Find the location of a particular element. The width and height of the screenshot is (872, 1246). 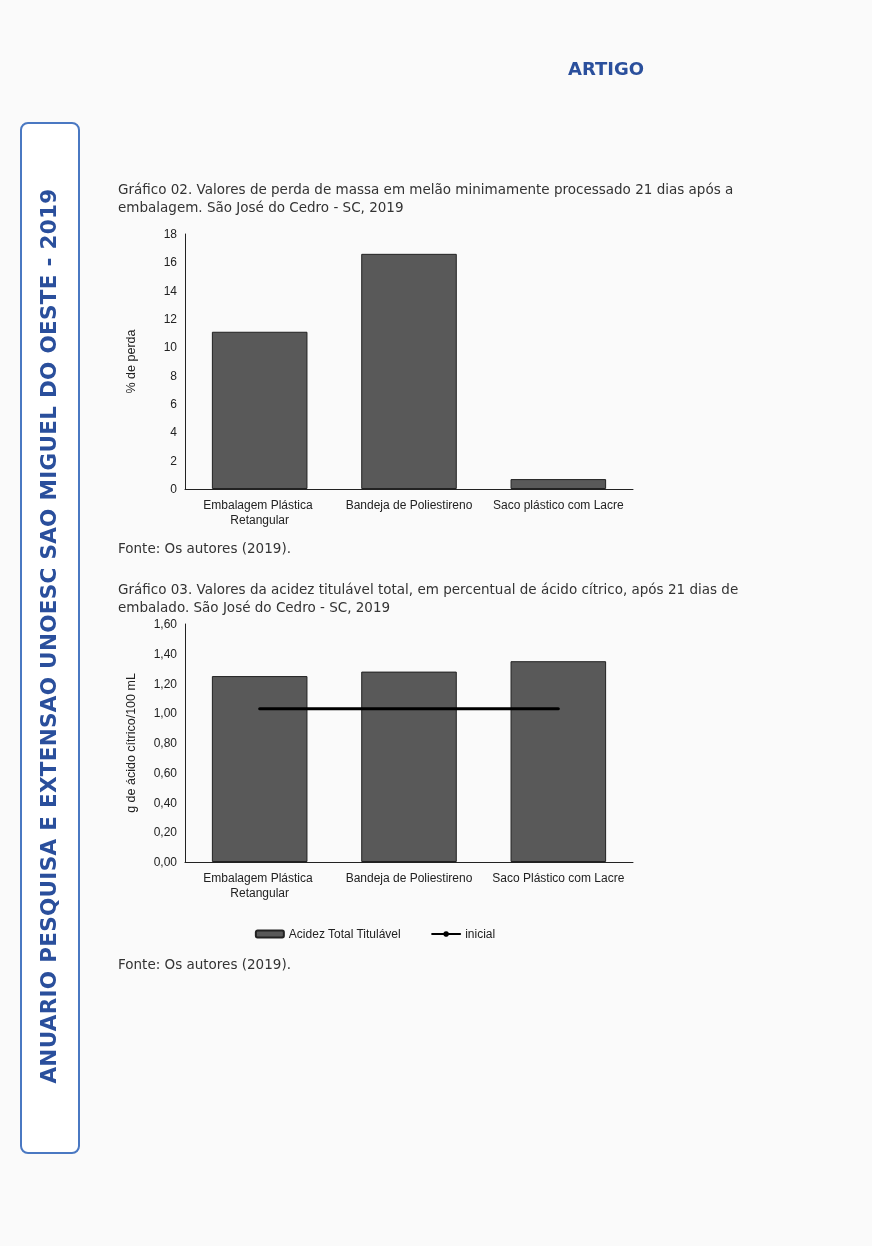

y-tick-label: 4 is located at coordinates (174, 432).